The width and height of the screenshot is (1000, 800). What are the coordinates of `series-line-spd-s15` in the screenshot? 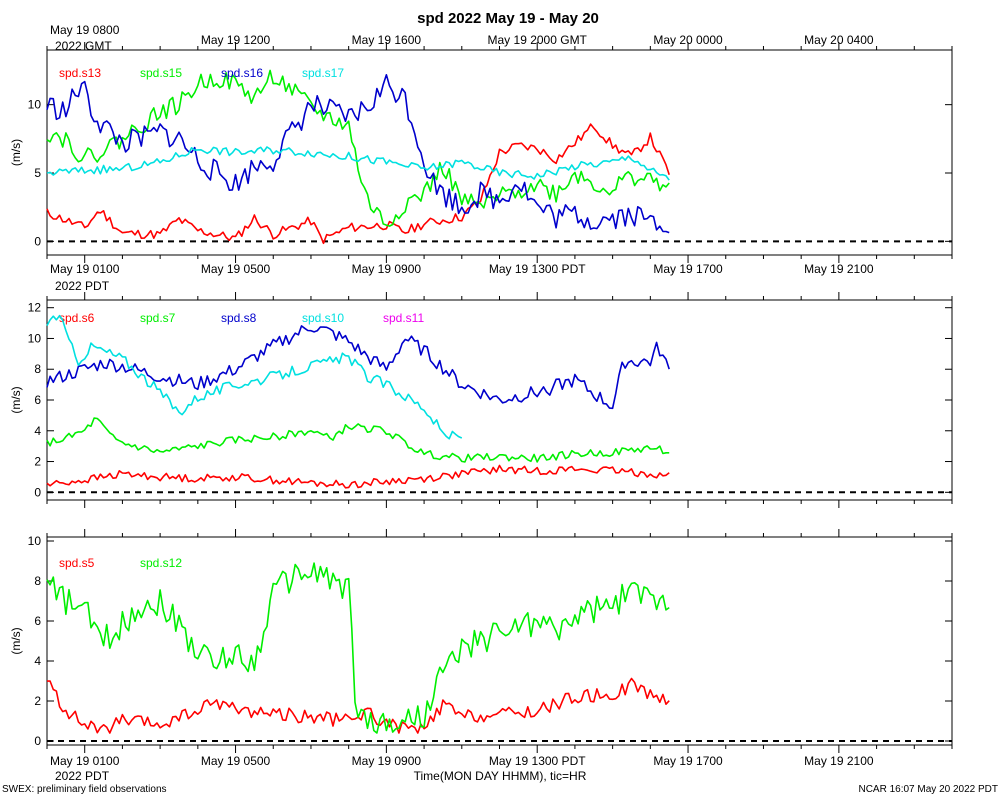 It's located at (358, 148).